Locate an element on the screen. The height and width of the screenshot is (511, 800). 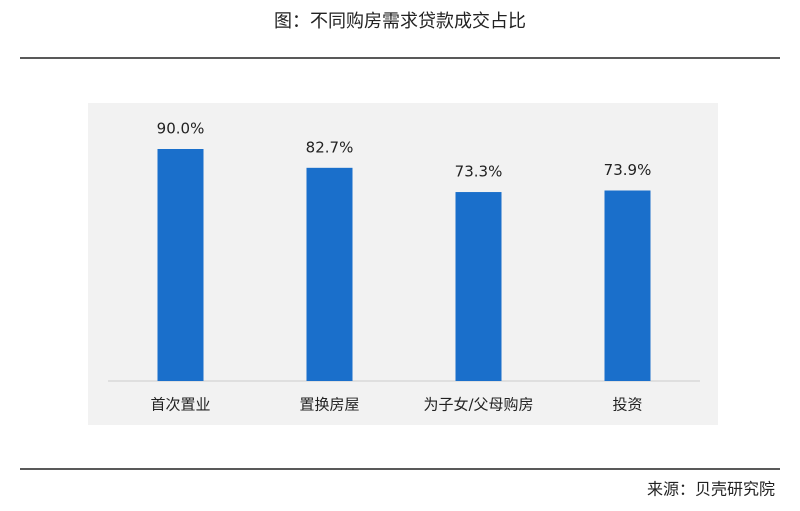
source: 来源：贝壳研究院 is located at coordinates (711, 489).